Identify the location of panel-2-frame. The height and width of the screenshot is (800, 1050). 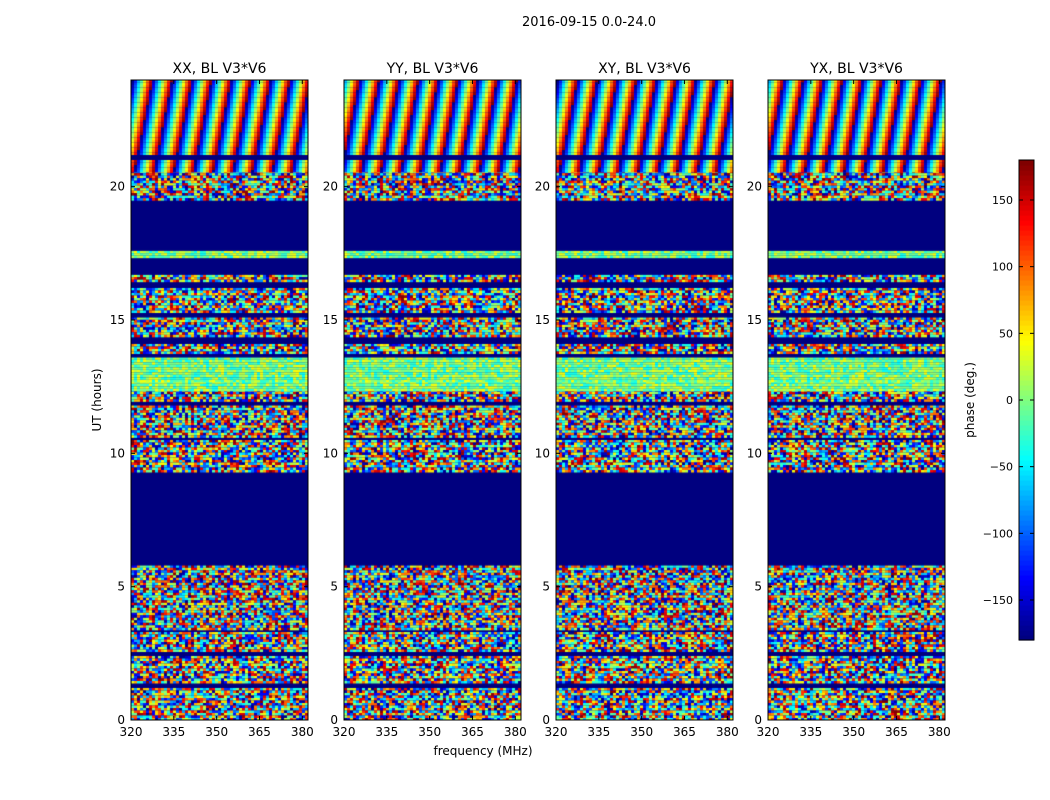
(432, 400).